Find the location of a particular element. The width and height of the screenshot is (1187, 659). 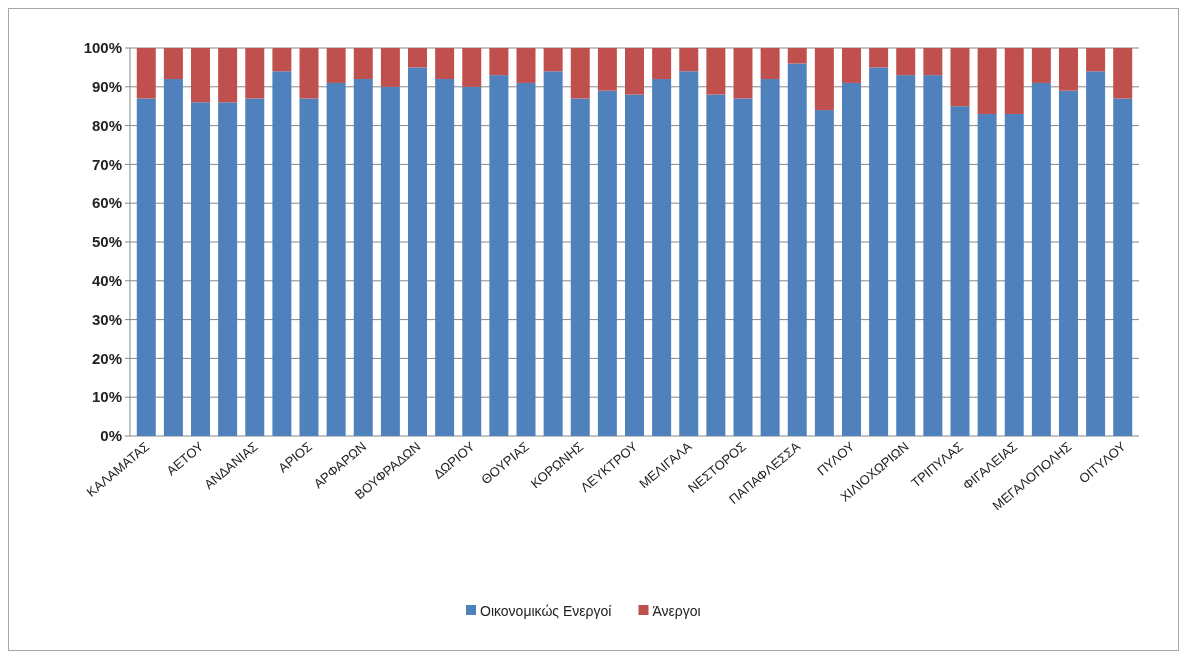

y-tick-label: 90% is located at coordinates (106, 87).